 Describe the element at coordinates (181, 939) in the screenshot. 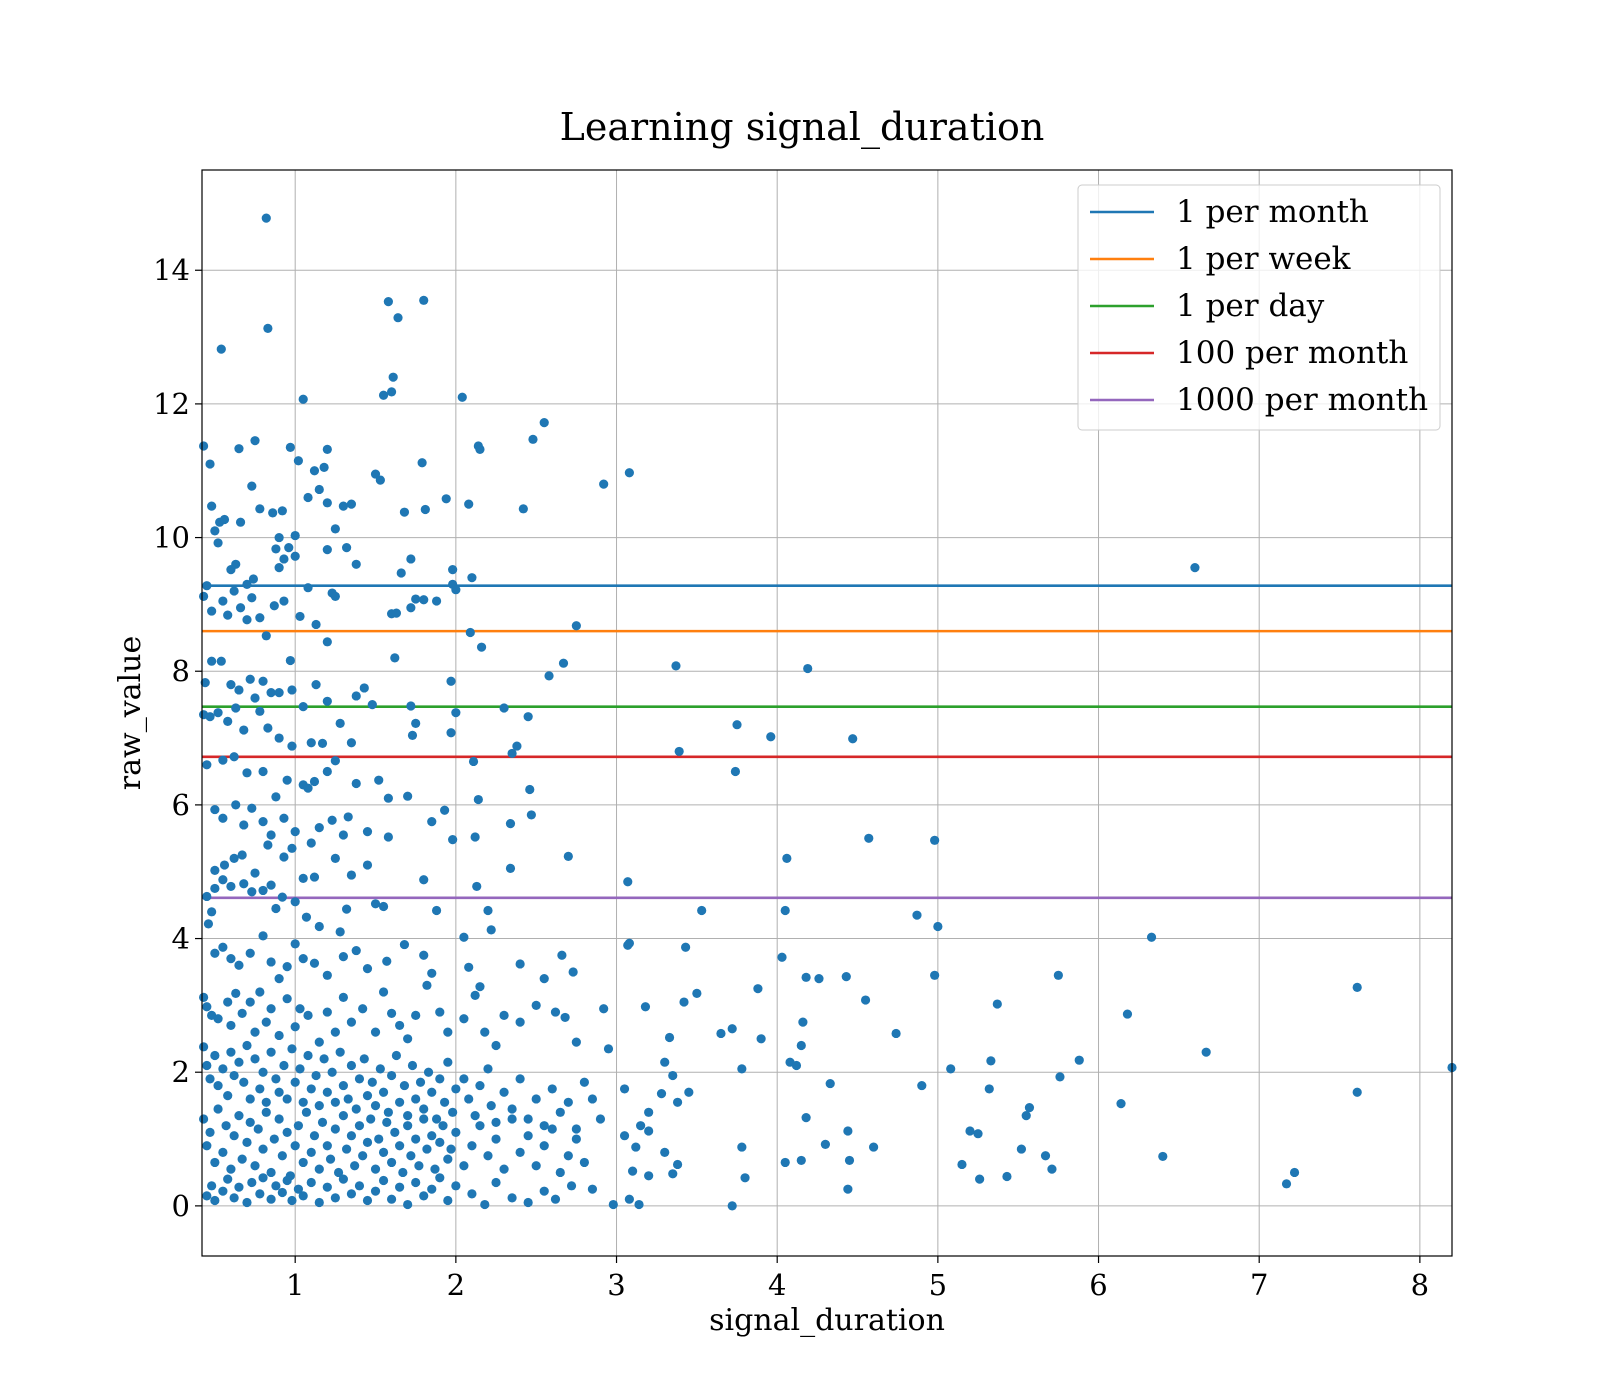

I see `y-tick-label: 4` at that location.